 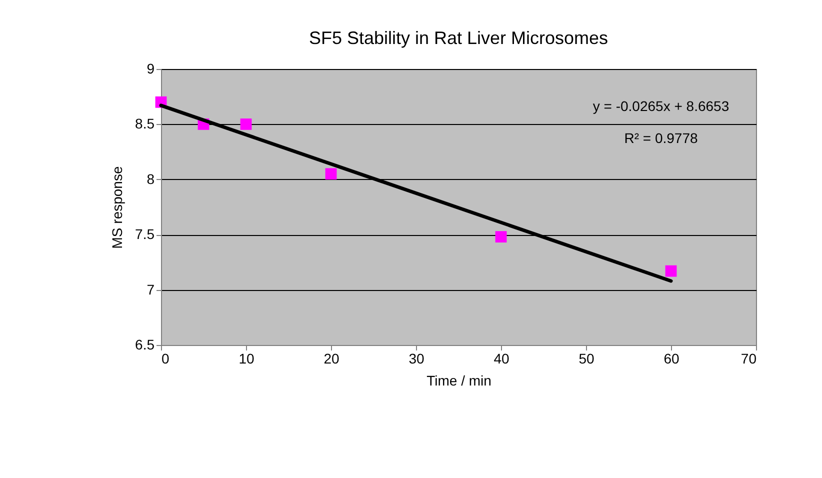 I want to click on chart-title: SF5 Stability in Rat Liver Microsomes, so click(x=458, y=38).